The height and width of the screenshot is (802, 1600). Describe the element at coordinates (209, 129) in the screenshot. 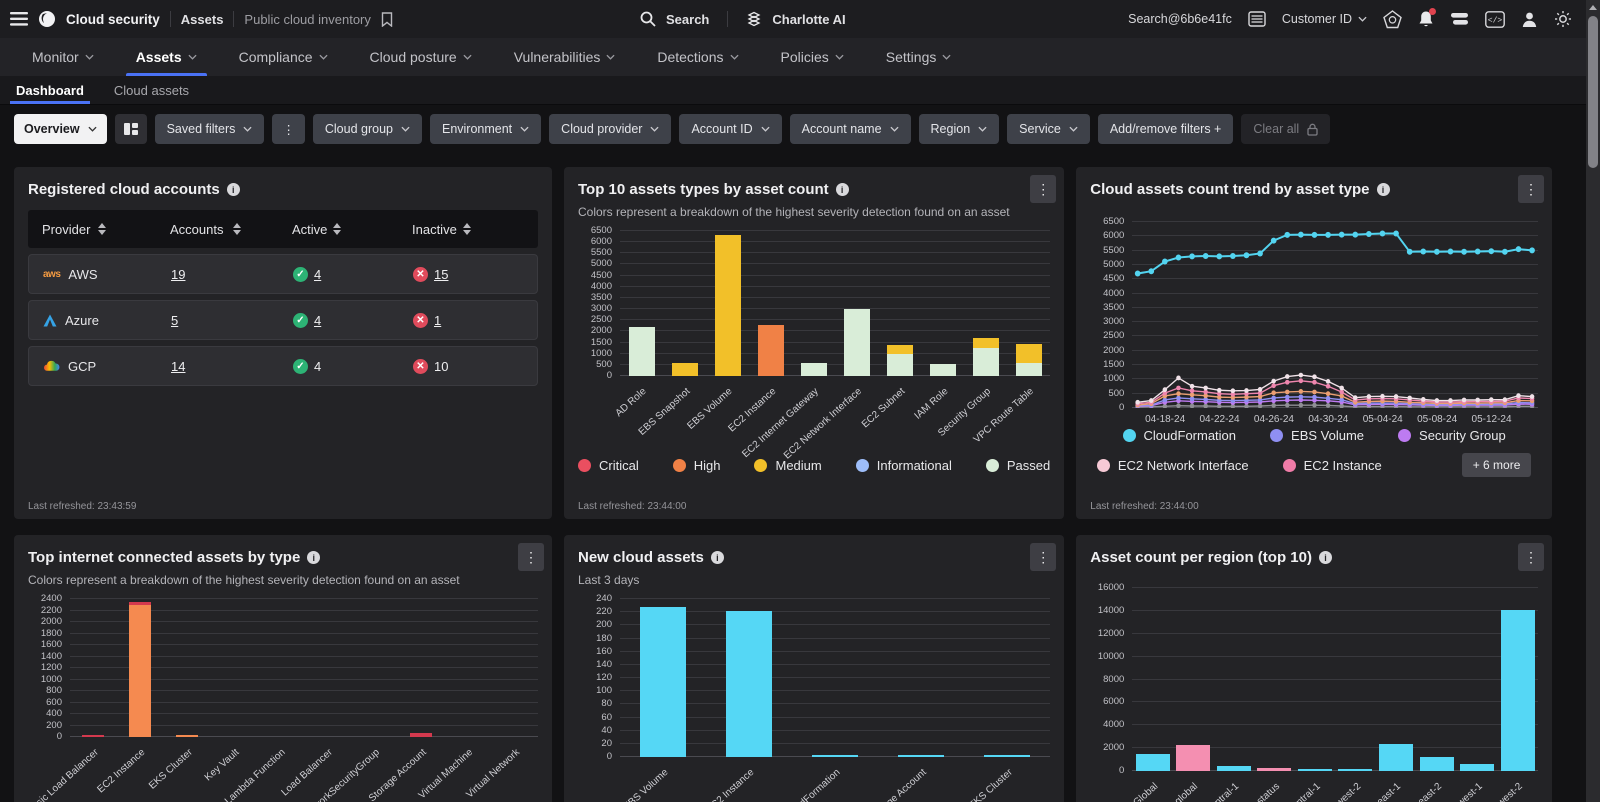

I see `saved-filters-dropdown: Saved filters` at that location.